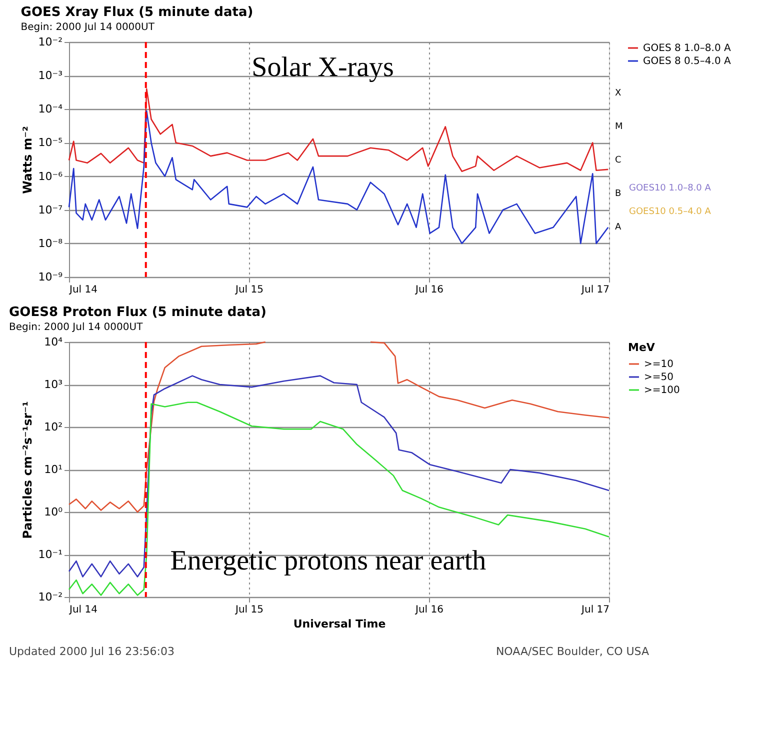 The width and height of the screenshot is (772, 756). Describe the element at coordinates (618, 161) in the screenshot. I see `text: C` at that location.